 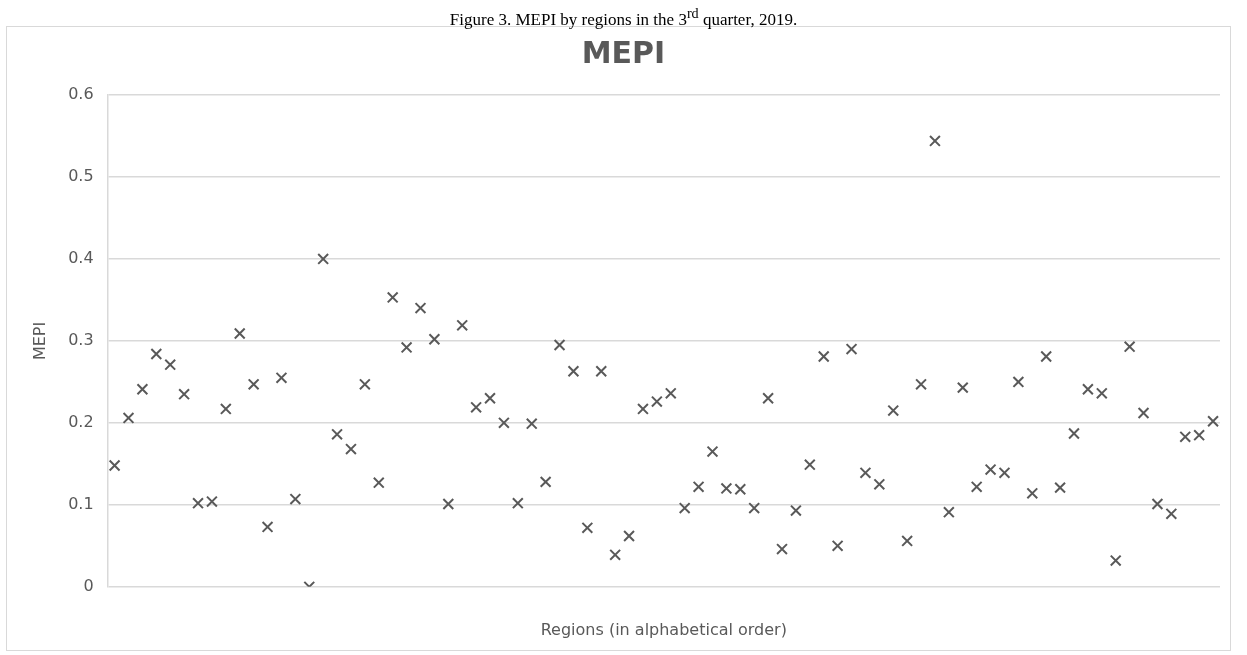 I want to click on caption: Figure 3. MEPI by regions in the 3$^{rd}$ quarter, 2019., so click(x=623, y=17).